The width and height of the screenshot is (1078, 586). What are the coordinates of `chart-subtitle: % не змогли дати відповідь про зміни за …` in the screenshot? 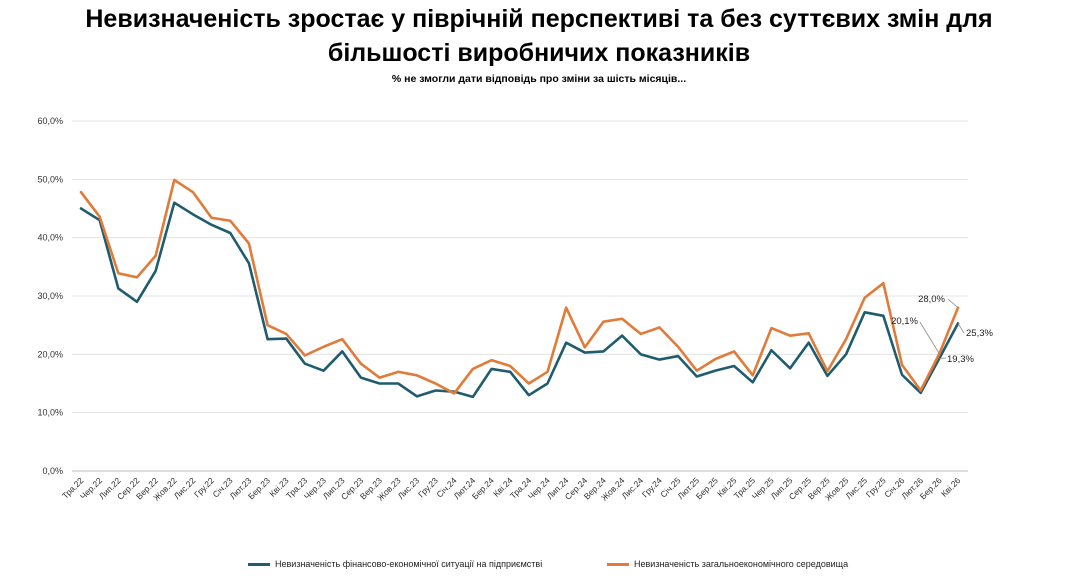 It's located at (539, 79).